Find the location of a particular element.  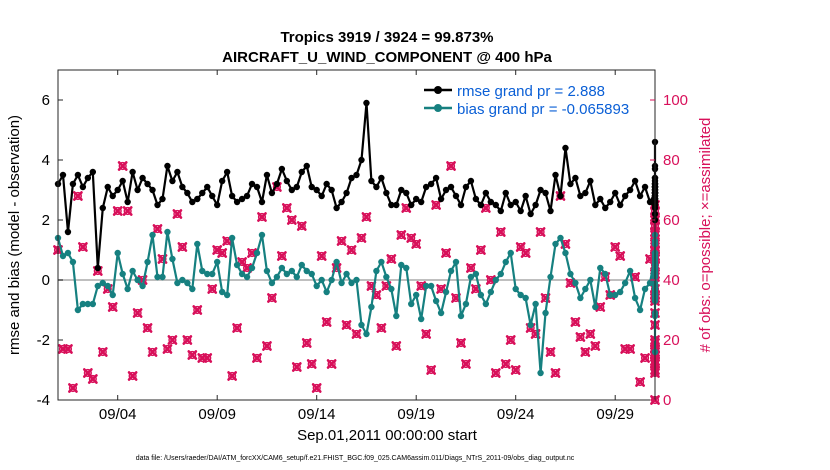

y-tick-label-right-2: 40 is located at coordinates (671, 280).